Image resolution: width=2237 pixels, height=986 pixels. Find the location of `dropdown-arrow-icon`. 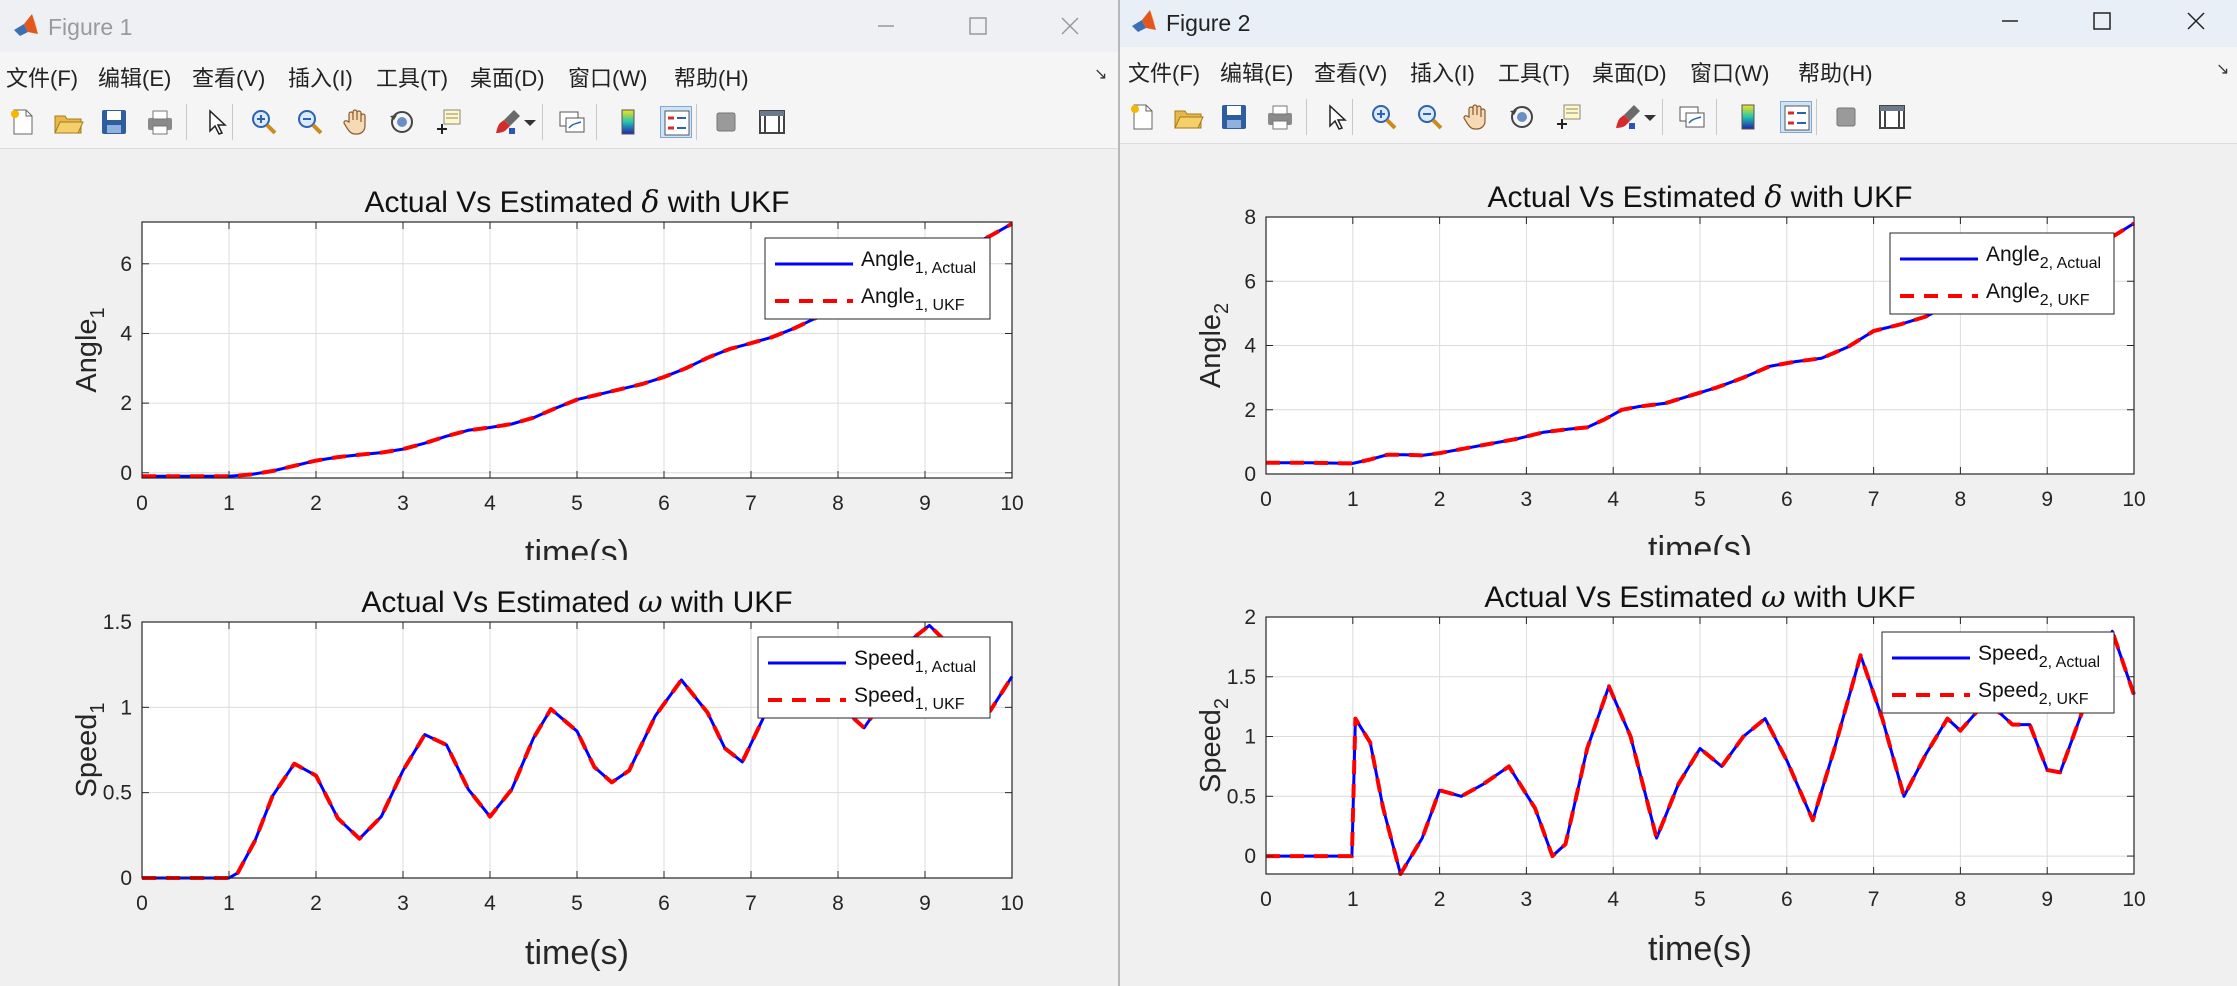

dropdown-arrow-icon is located at coordinates (530, 123).